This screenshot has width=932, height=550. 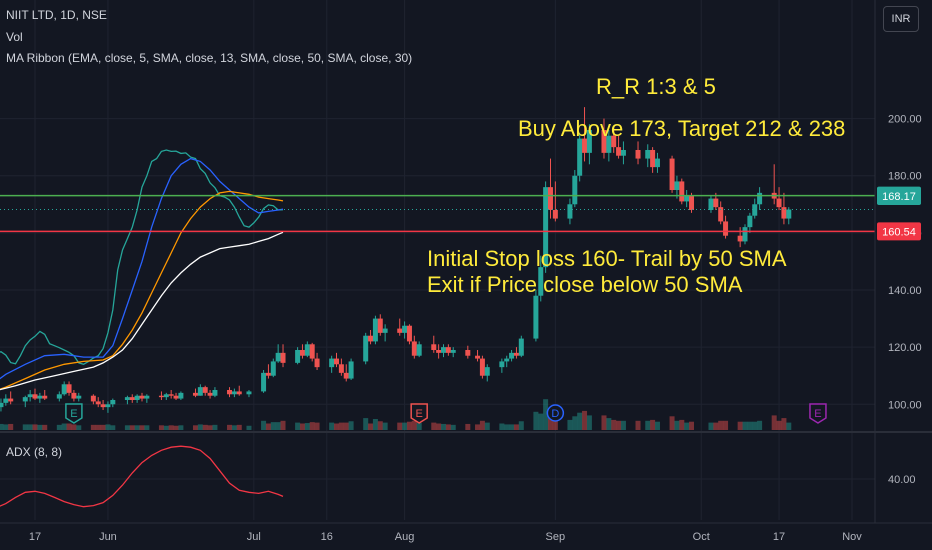 What do you see at coordinates (585, 284) in the screenshot?
I see `annotation-exit: Exit if Price close below 50 SMA` at bounding box center [585, 284].